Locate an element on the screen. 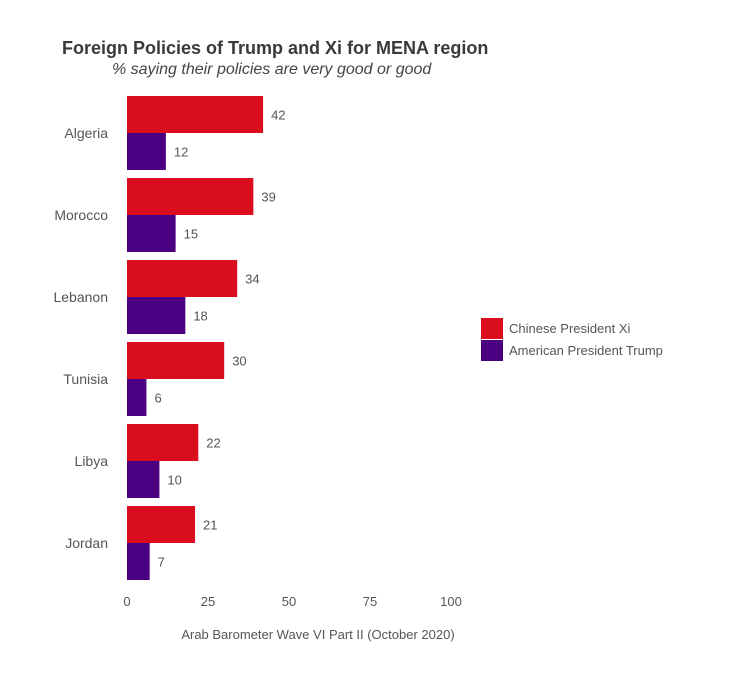  legend-swatch-chinese-president-xi is located at coordinates (492, 328).